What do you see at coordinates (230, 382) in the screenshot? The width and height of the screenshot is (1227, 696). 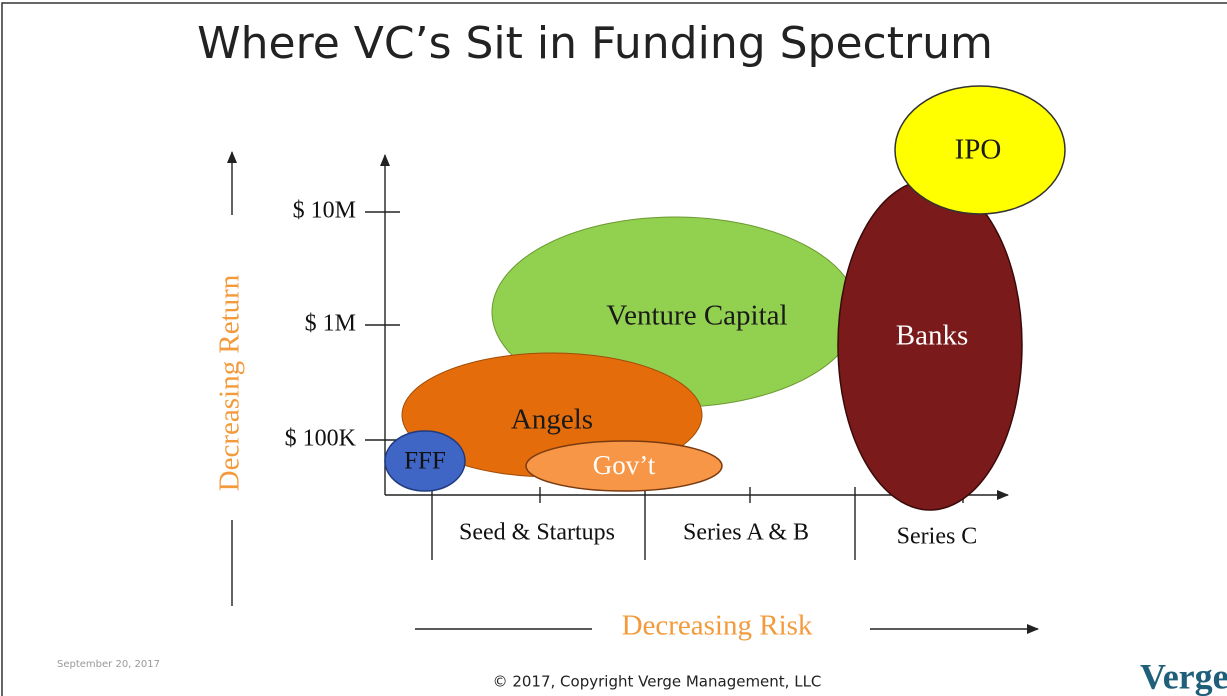 I see `y-axis-label: Decreasing Return` at bounding box center [230, 382].